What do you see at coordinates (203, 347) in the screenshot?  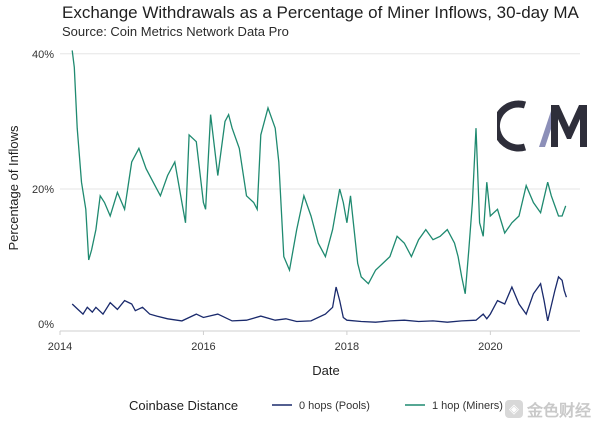 I see `x-tick-label: 2016` at bounding box center [203, 347].